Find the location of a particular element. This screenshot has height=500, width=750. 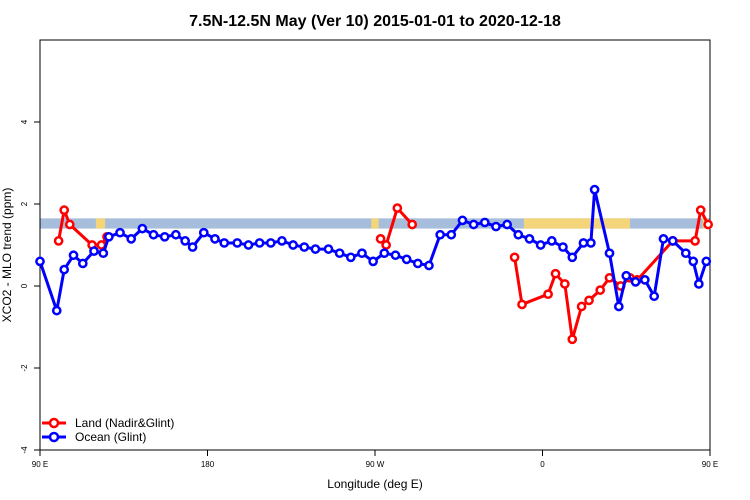

y-tick-label: 2 is located at coordinates (24, 203).